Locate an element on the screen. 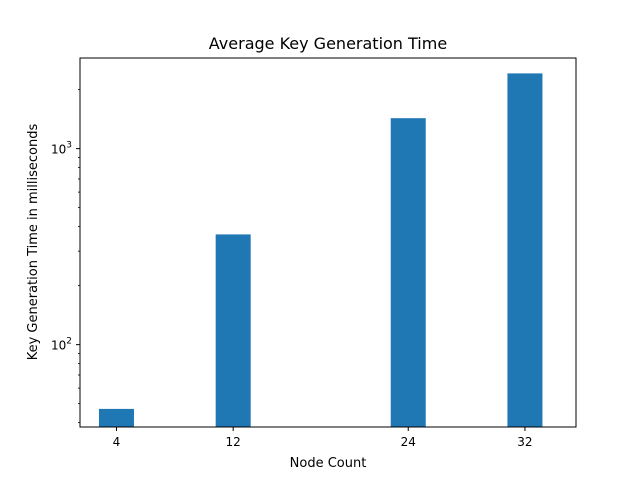  x-axis-ticks: 4 12 24 32 is located at coordinates (323, 438).